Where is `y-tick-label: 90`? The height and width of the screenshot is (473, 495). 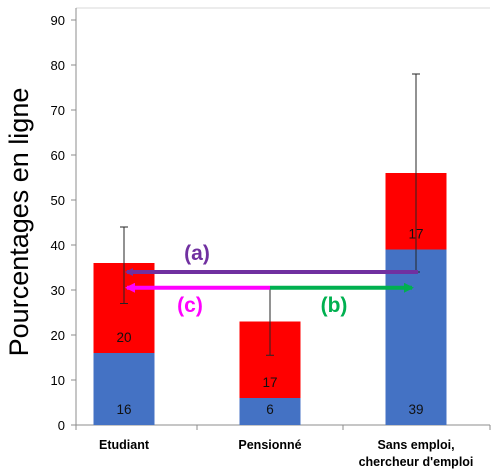 y-tick-label: 90 is located at coordinates (58, 20).